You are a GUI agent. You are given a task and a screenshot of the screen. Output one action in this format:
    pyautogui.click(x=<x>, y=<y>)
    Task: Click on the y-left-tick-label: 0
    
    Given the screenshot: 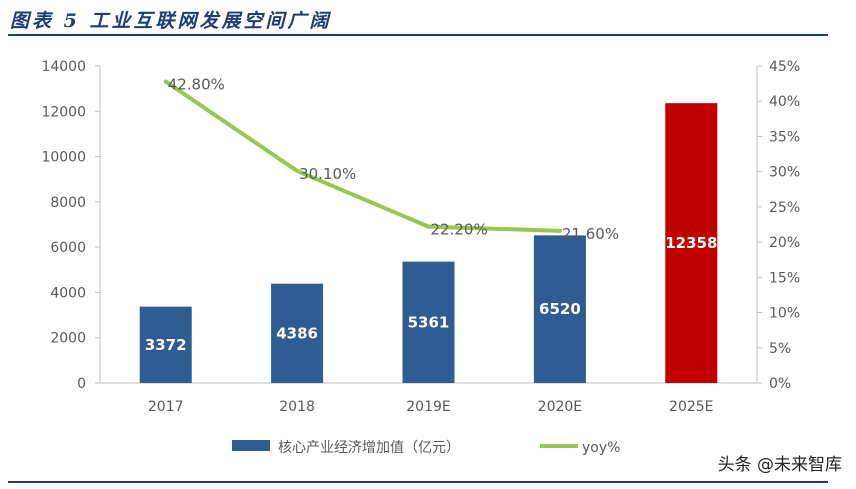 What is the action you would take?
    pyautogui.click(x=81, y=384)
    